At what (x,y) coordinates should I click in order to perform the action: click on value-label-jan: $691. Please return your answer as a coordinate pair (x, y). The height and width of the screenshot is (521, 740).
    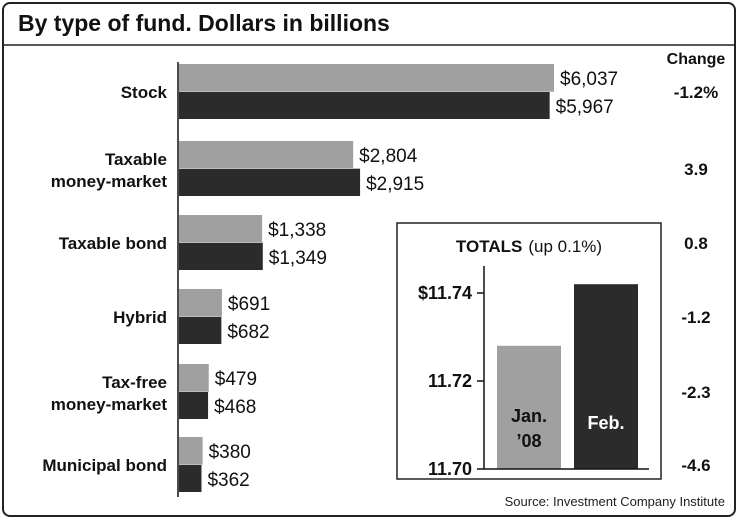
    Looking at the image, I should click on (249, 304).